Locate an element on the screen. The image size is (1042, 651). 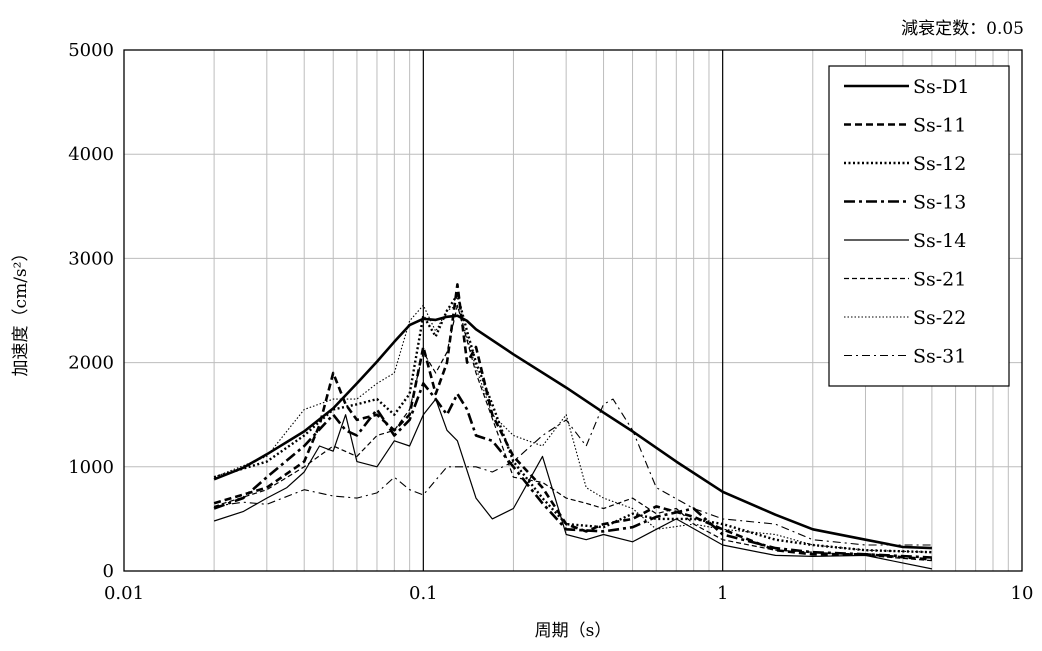
legend-label: Ss-22 is located at coordinates (939, 318).